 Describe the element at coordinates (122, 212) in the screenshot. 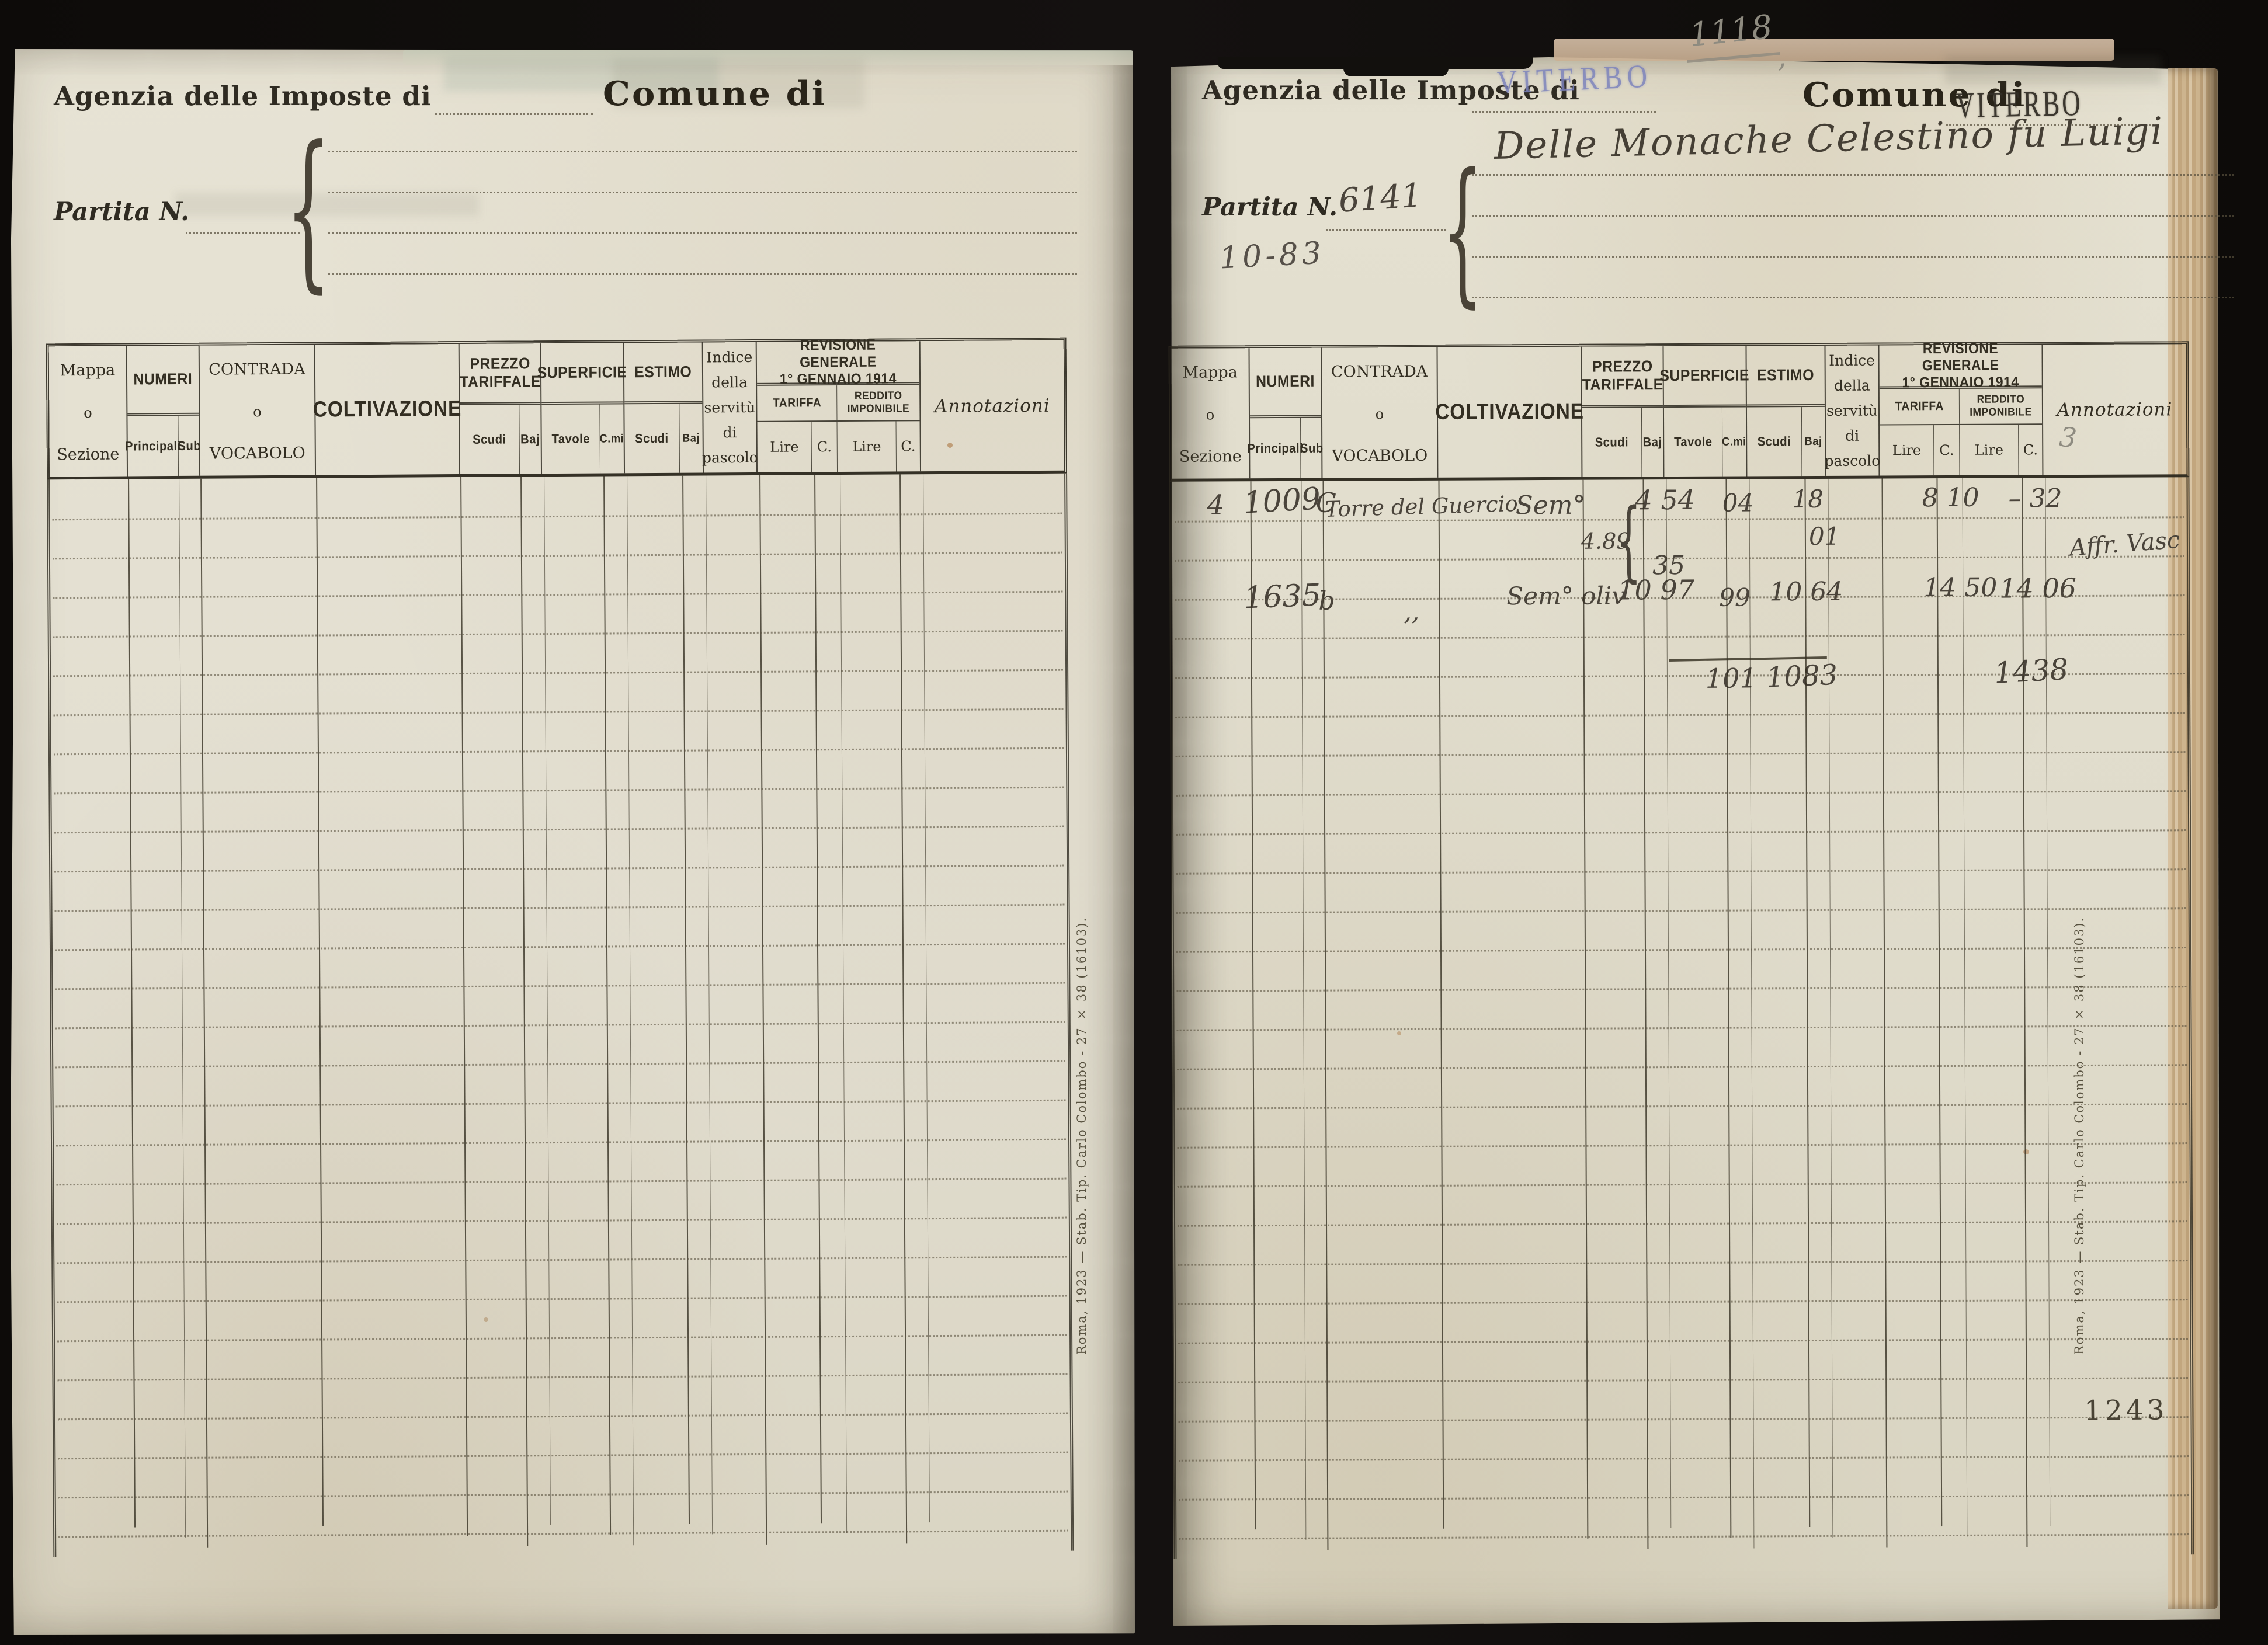

I see `partita-label-left: Partita N.` at that location.